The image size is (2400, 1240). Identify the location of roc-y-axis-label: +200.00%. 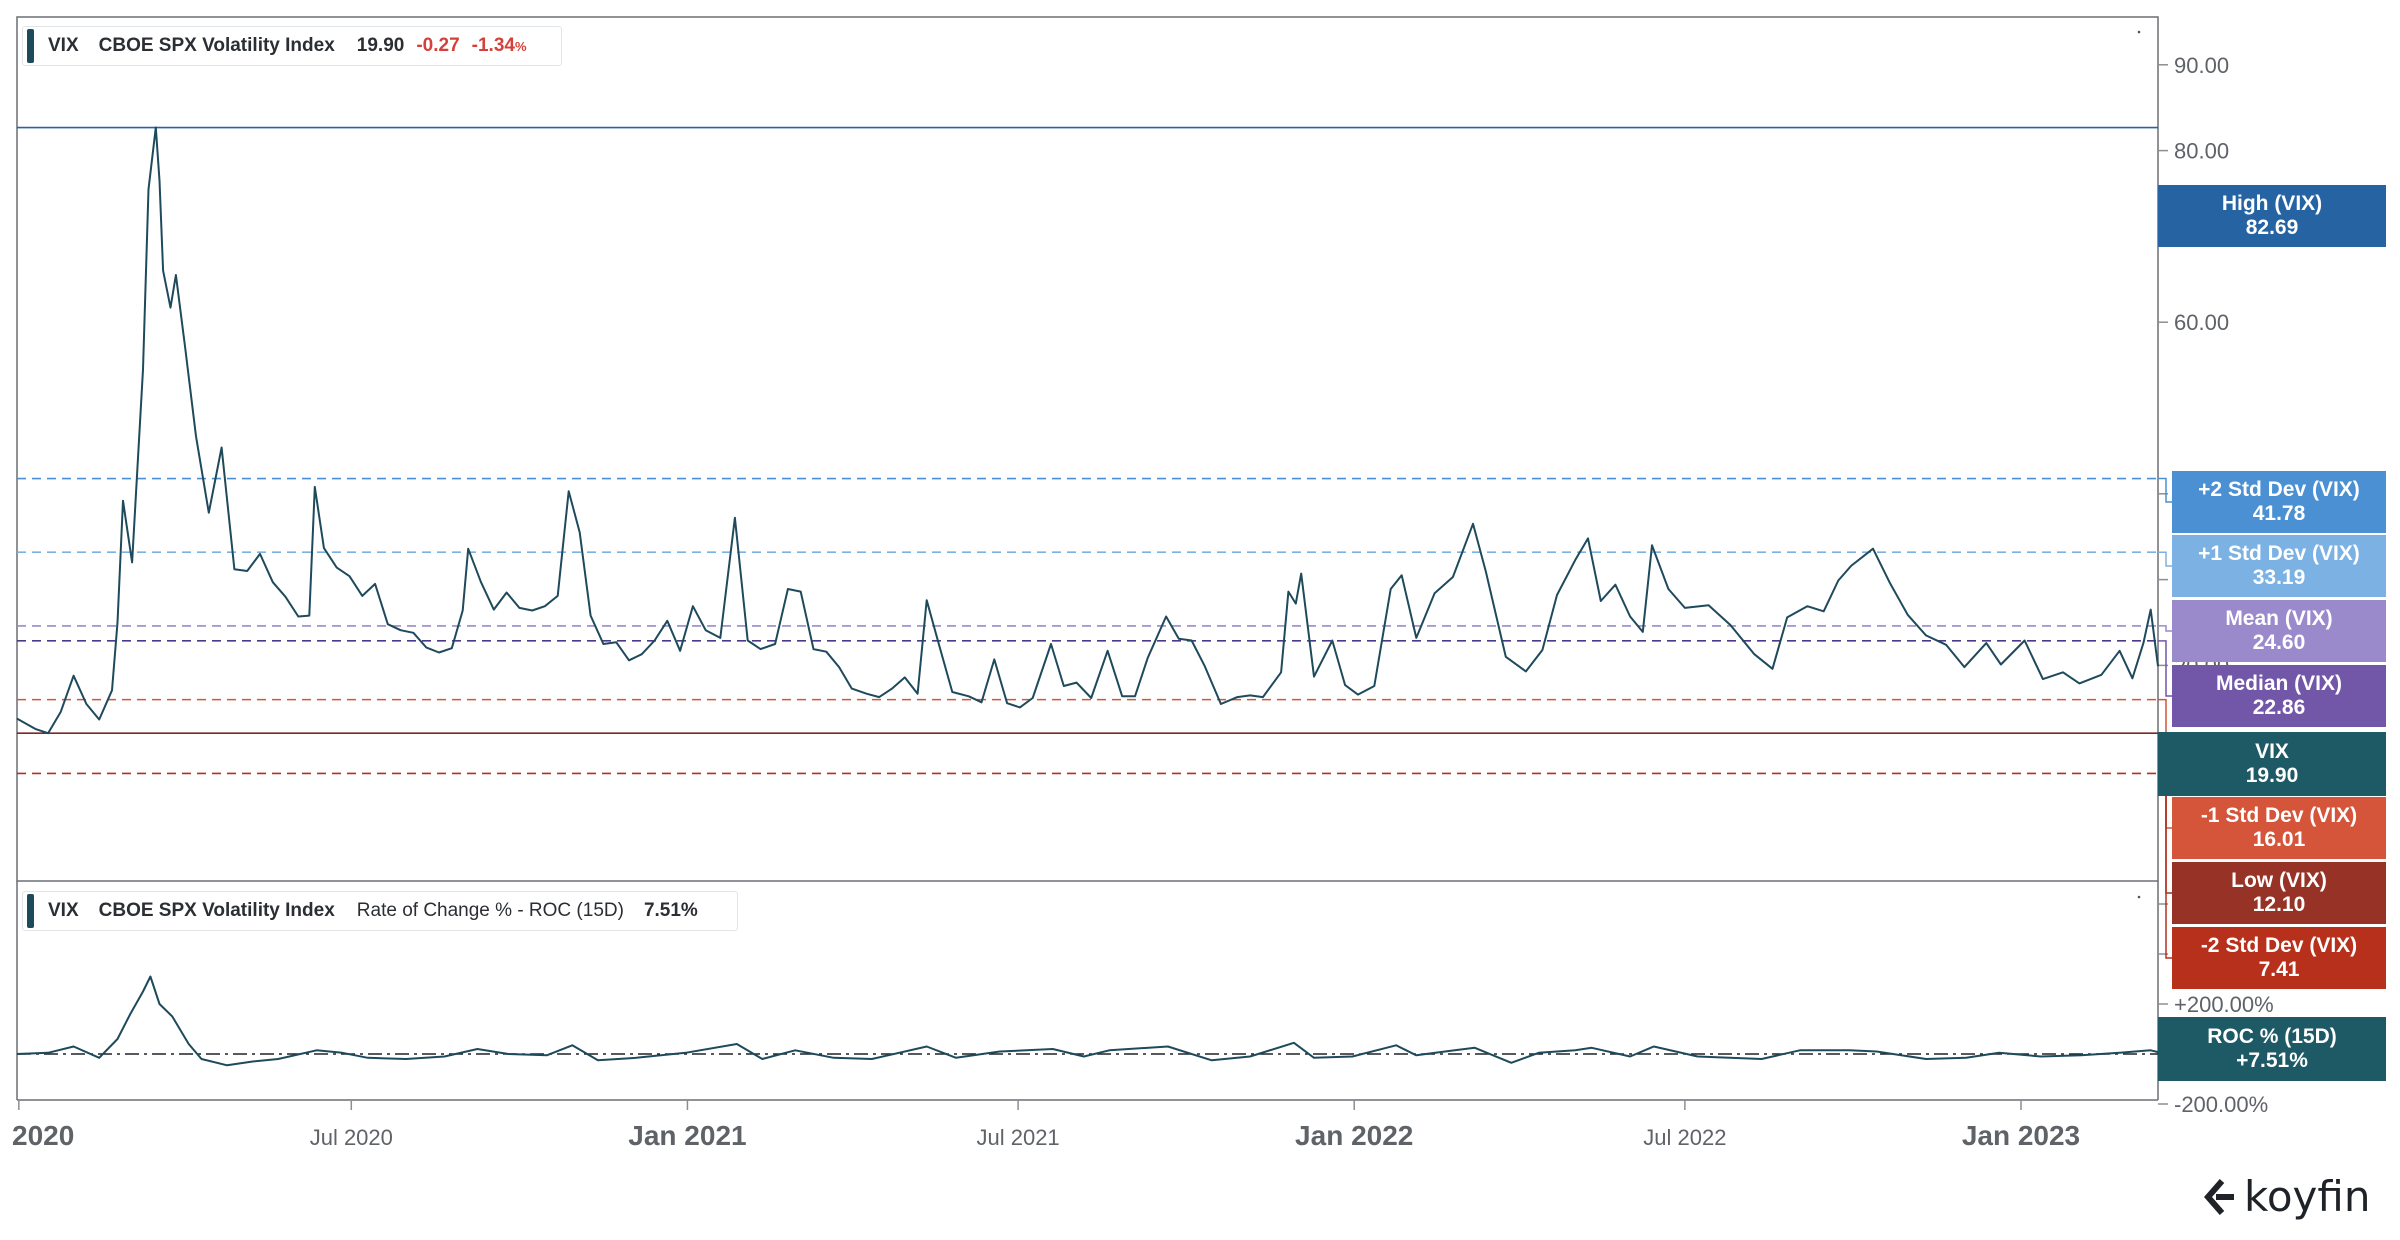
(2224, 1004).